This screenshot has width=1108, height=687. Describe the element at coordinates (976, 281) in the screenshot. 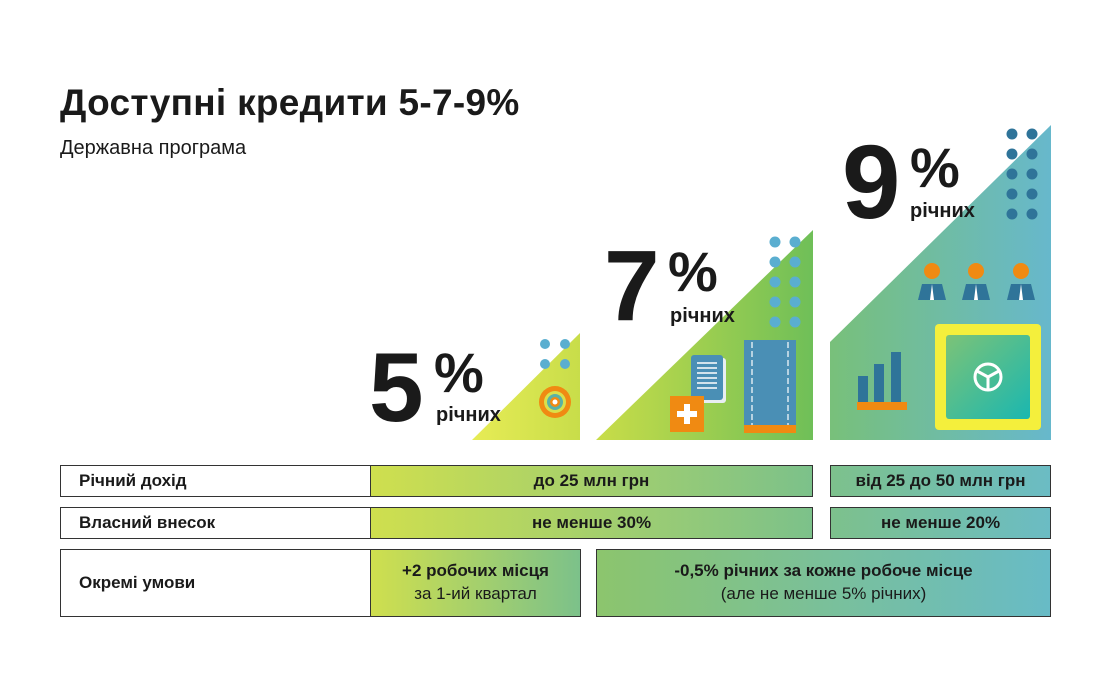

I see `people-icon` at that location.